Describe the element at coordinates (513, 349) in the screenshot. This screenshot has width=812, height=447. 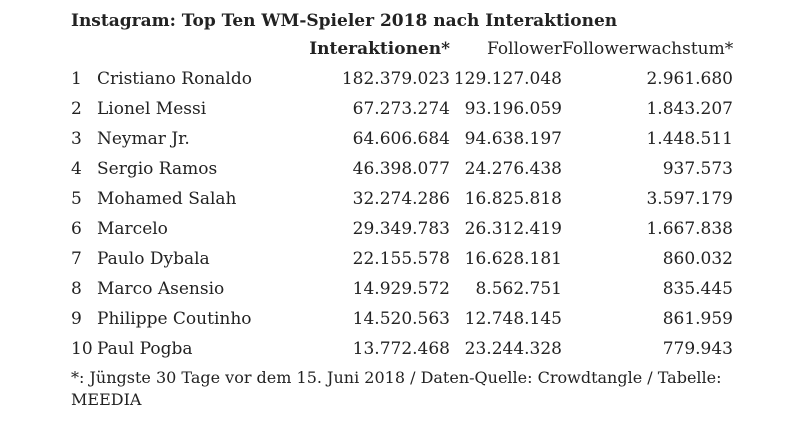
I see `followers-cell: 23.244.328` at that location.